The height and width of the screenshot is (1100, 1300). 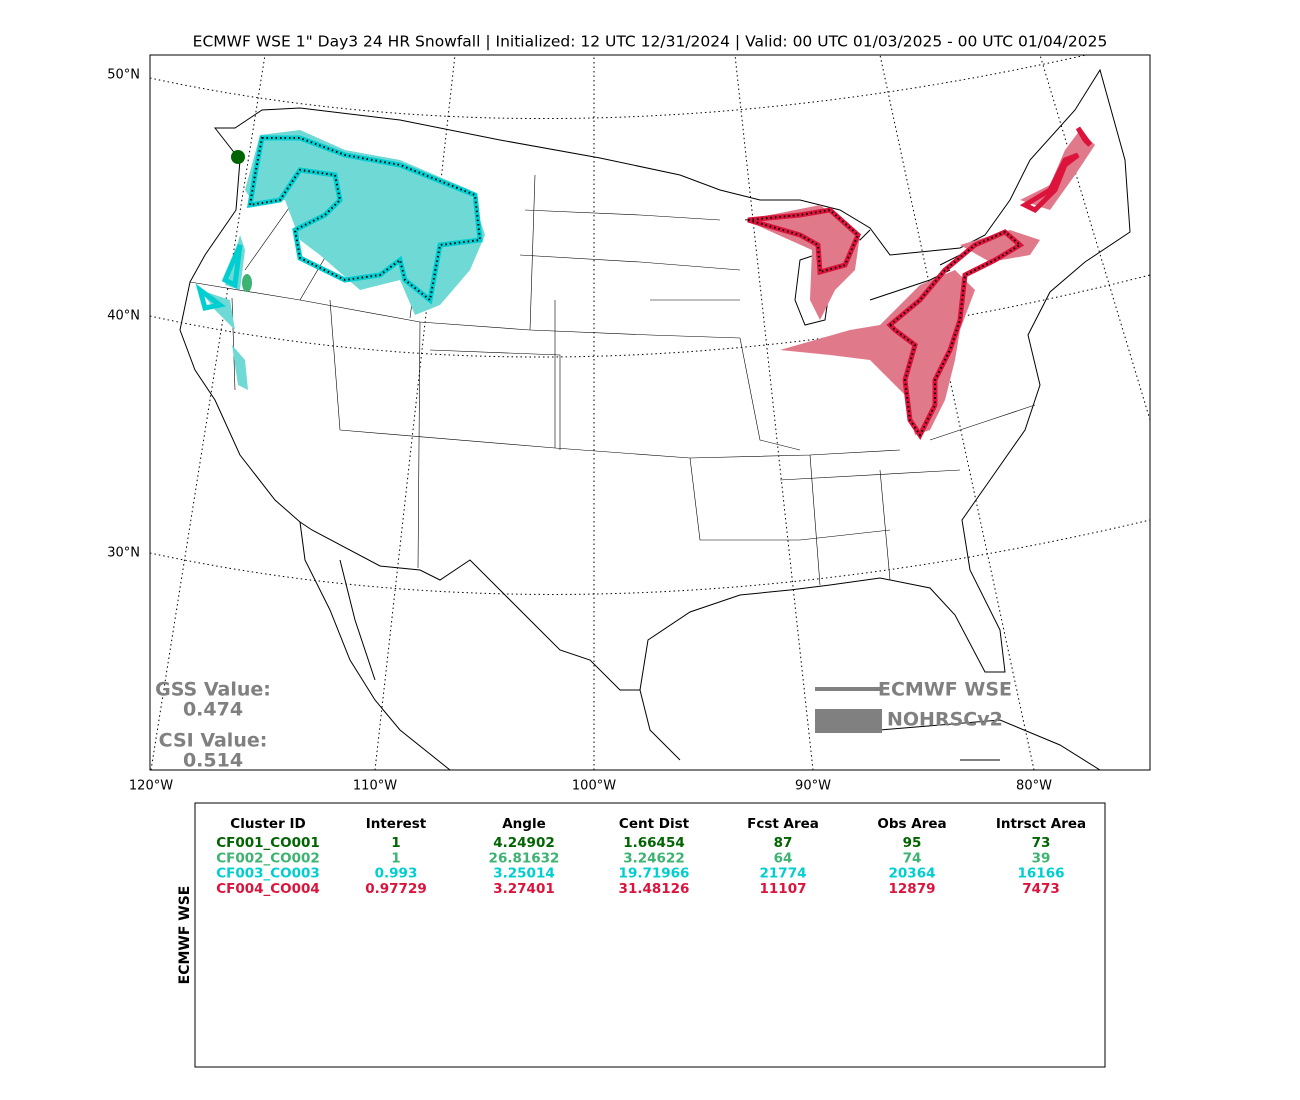 What do you see at coordinates (375, 786) in the screenshot?
I see `lon-label: 110°W` at bounding box center [375, 786].